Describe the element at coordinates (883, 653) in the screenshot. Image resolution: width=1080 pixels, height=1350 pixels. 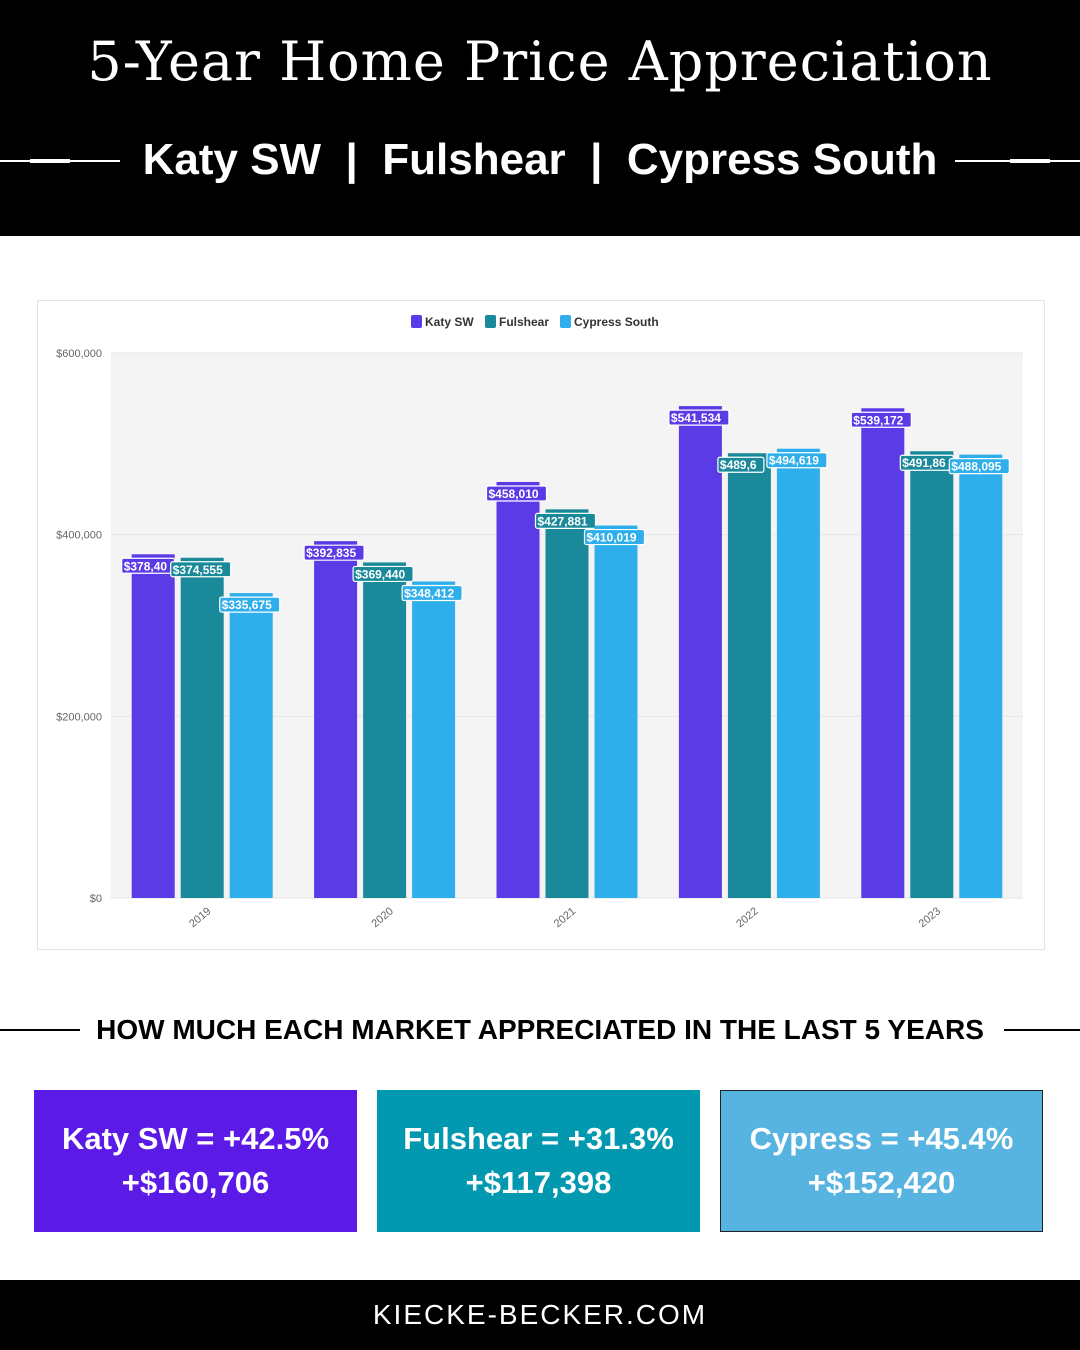
I see `bar-katy-sw-2023` at that location.